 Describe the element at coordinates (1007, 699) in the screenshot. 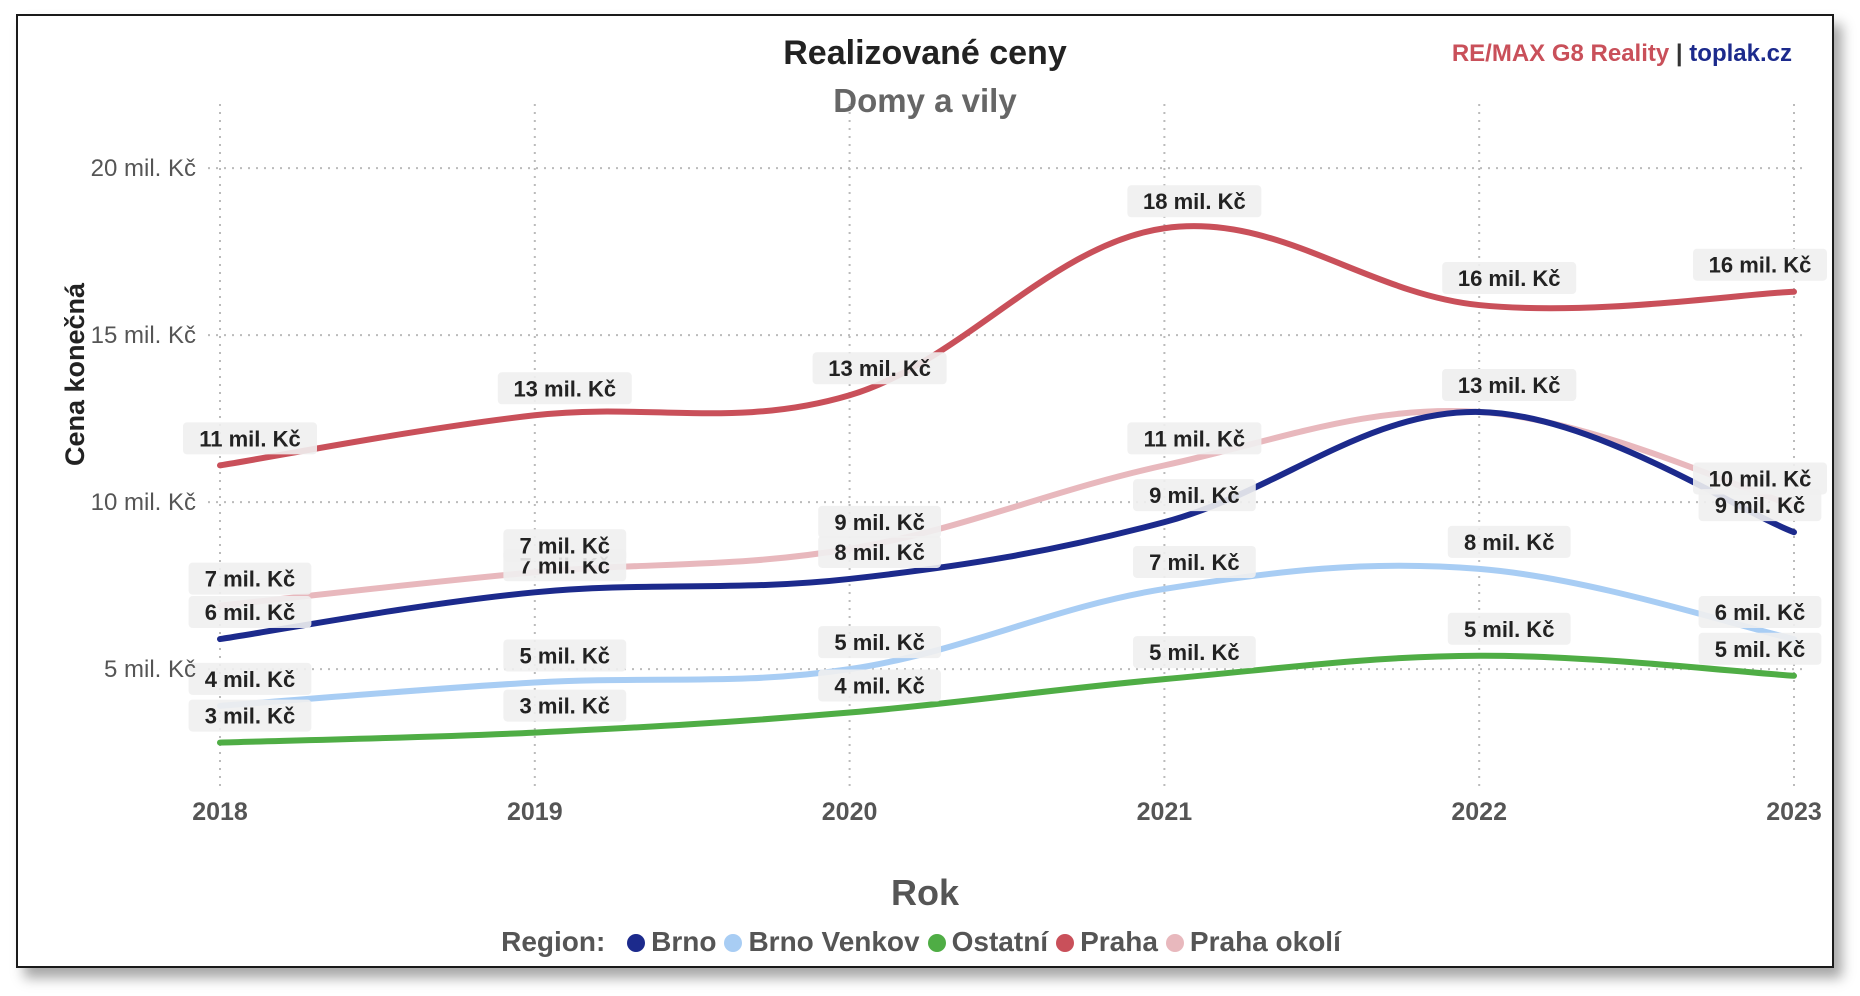

I see `series-line-ostatní` at that location.